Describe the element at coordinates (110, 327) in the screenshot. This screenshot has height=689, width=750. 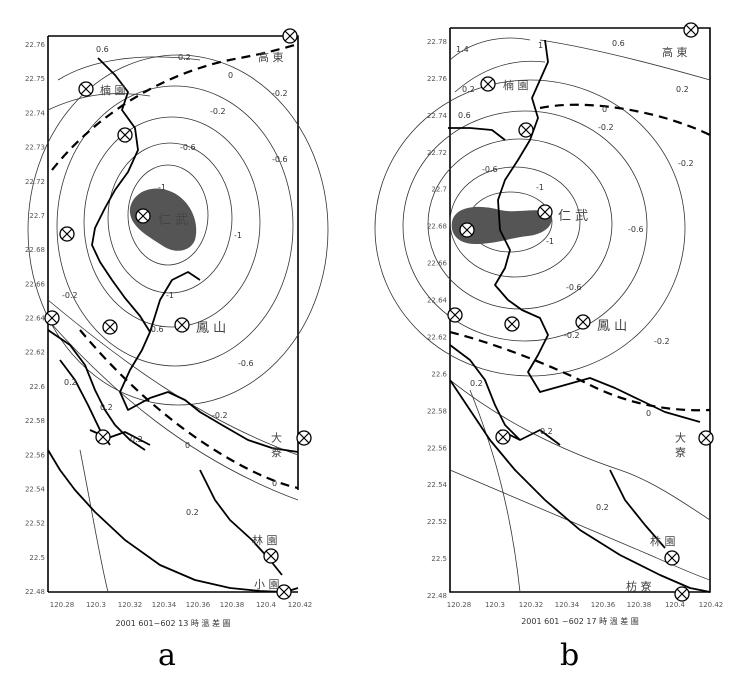
I see `station-marker-a6` at that location.